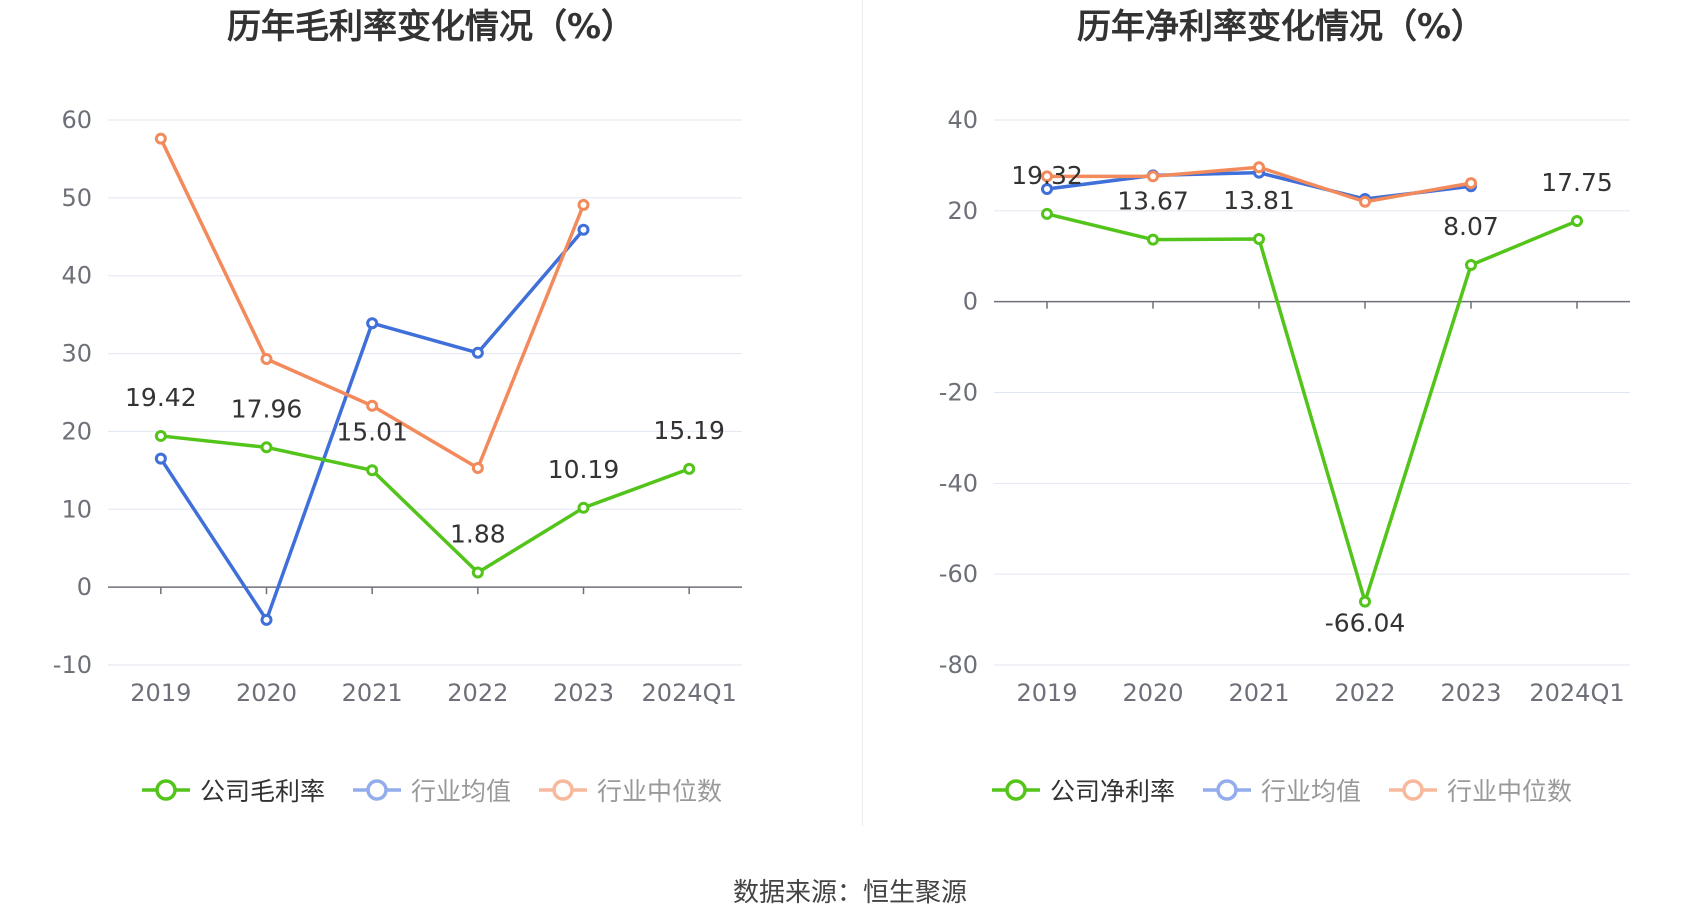 The height and width of the screenshot is (918, 1700). Describe the element at coordinates (161, 397) in the screenshot. I see `data-label: 19.42` at that location.